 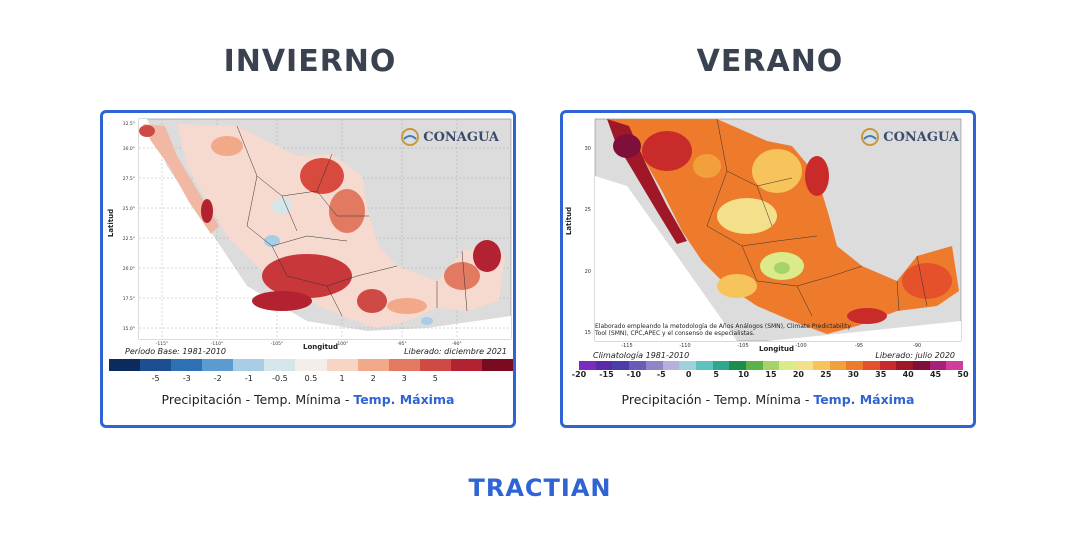 I want to click on summer-colorbar-tick: 10, so click(x=743, y=374).